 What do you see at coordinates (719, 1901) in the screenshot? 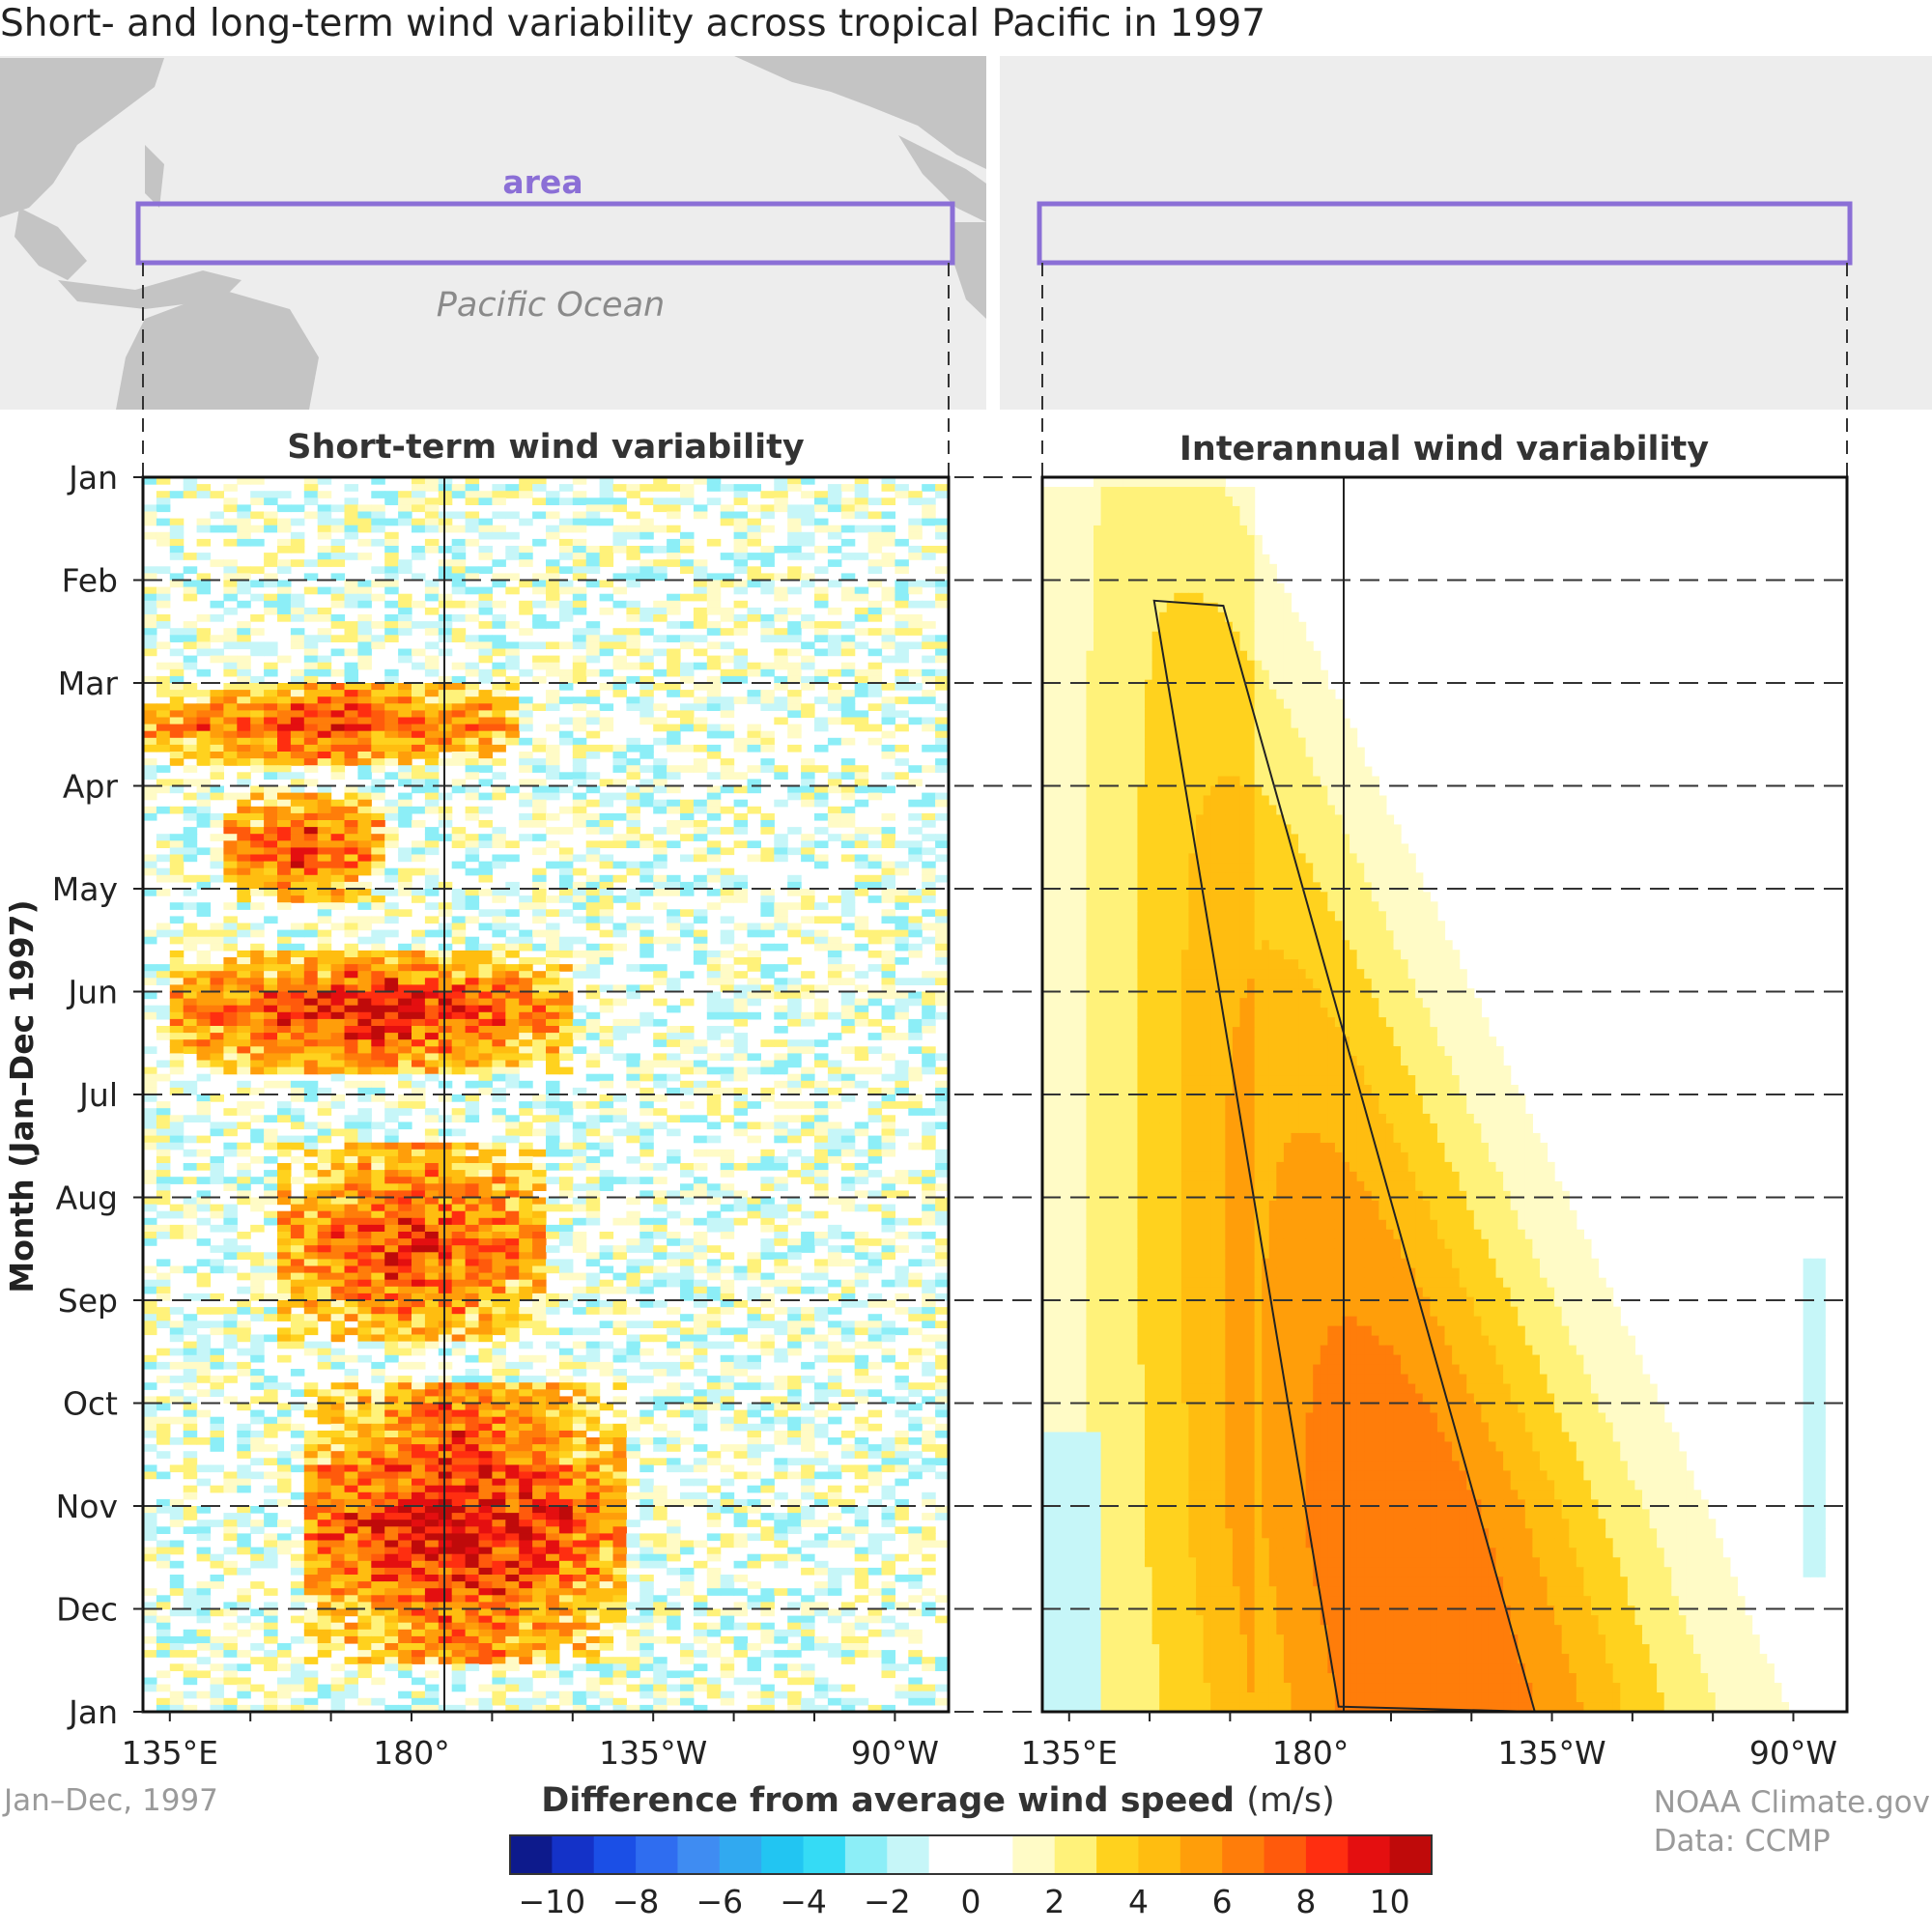
I see `colorbar-tick-label: −6` at bounding box center [719, 1901].